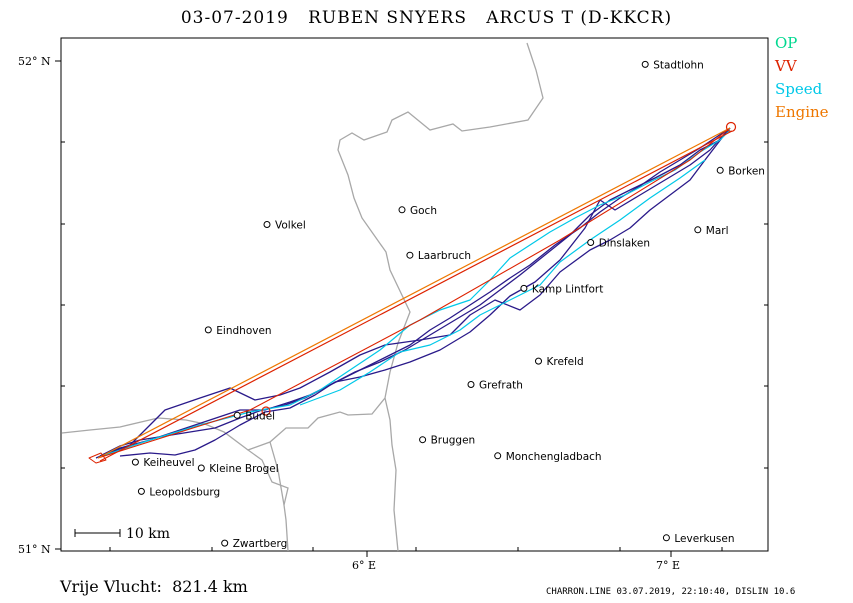 Image resolution: width=853 pixels, height=603 pixels. Describe the element at coordinates (426, 18) in the screenshot. I see `map-title: 03-07-2019 RUBEN SNYERS ARCUS T (D-KKCR)` at that location.